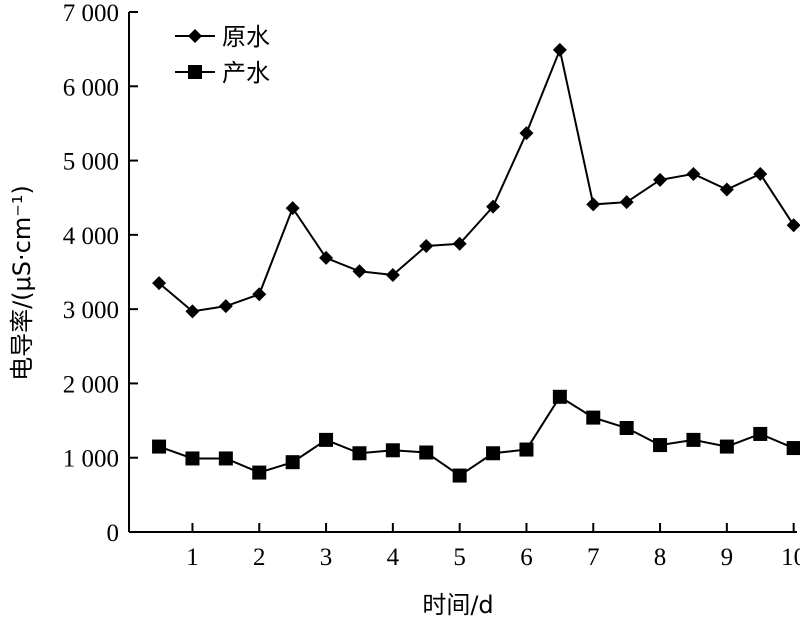 The width and height of the screenshot is (800, 619). I want to click on x-tick-label: 8, so click(660, 557).